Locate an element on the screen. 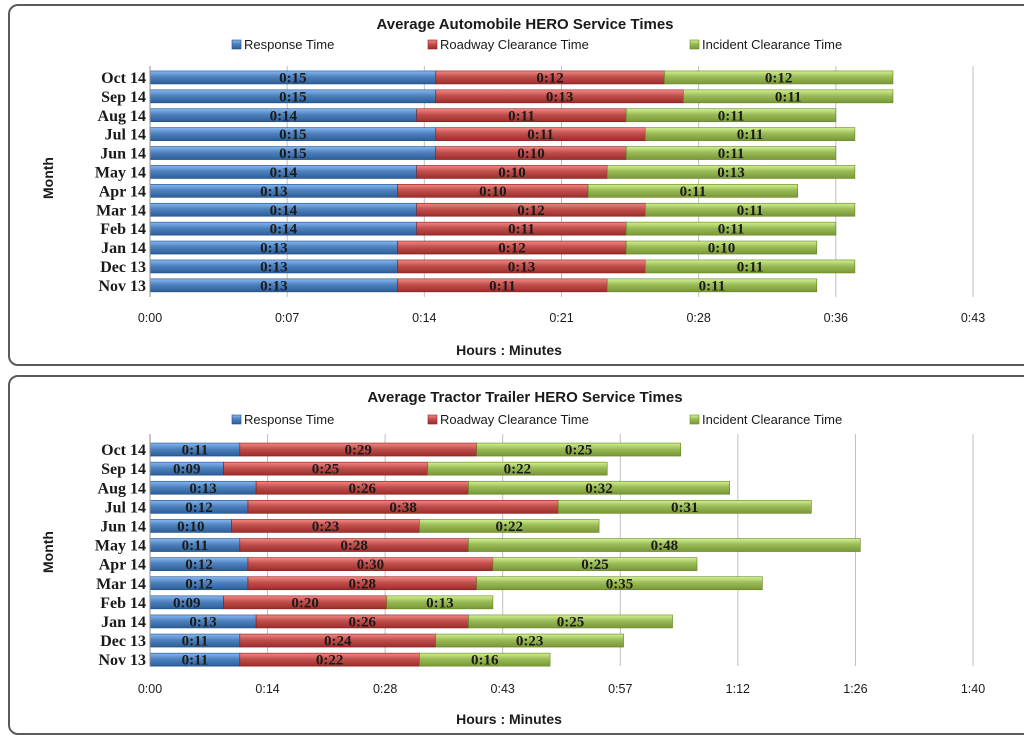  data-label: 0:31 is located at coordinates (685, 508).